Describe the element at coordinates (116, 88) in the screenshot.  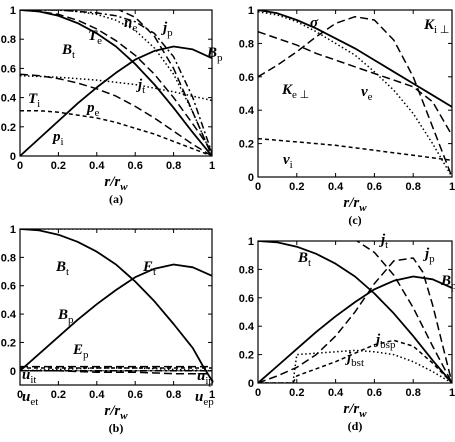
I see `series-line-ti` at that location.